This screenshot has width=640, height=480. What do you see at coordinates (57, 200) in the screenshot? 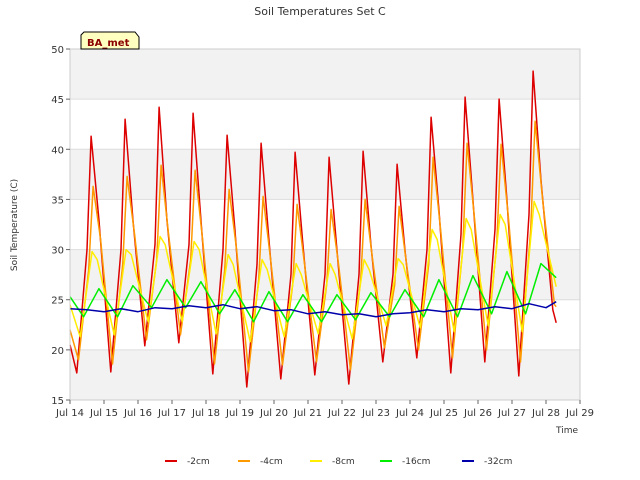
I see `y-tick-label: 35` at bounding box center [57, 200].